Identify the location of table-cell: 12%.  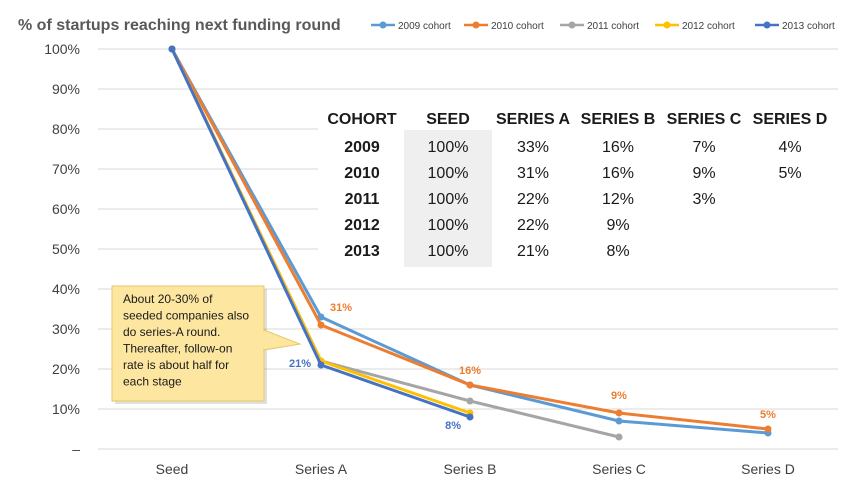
(618, 199).